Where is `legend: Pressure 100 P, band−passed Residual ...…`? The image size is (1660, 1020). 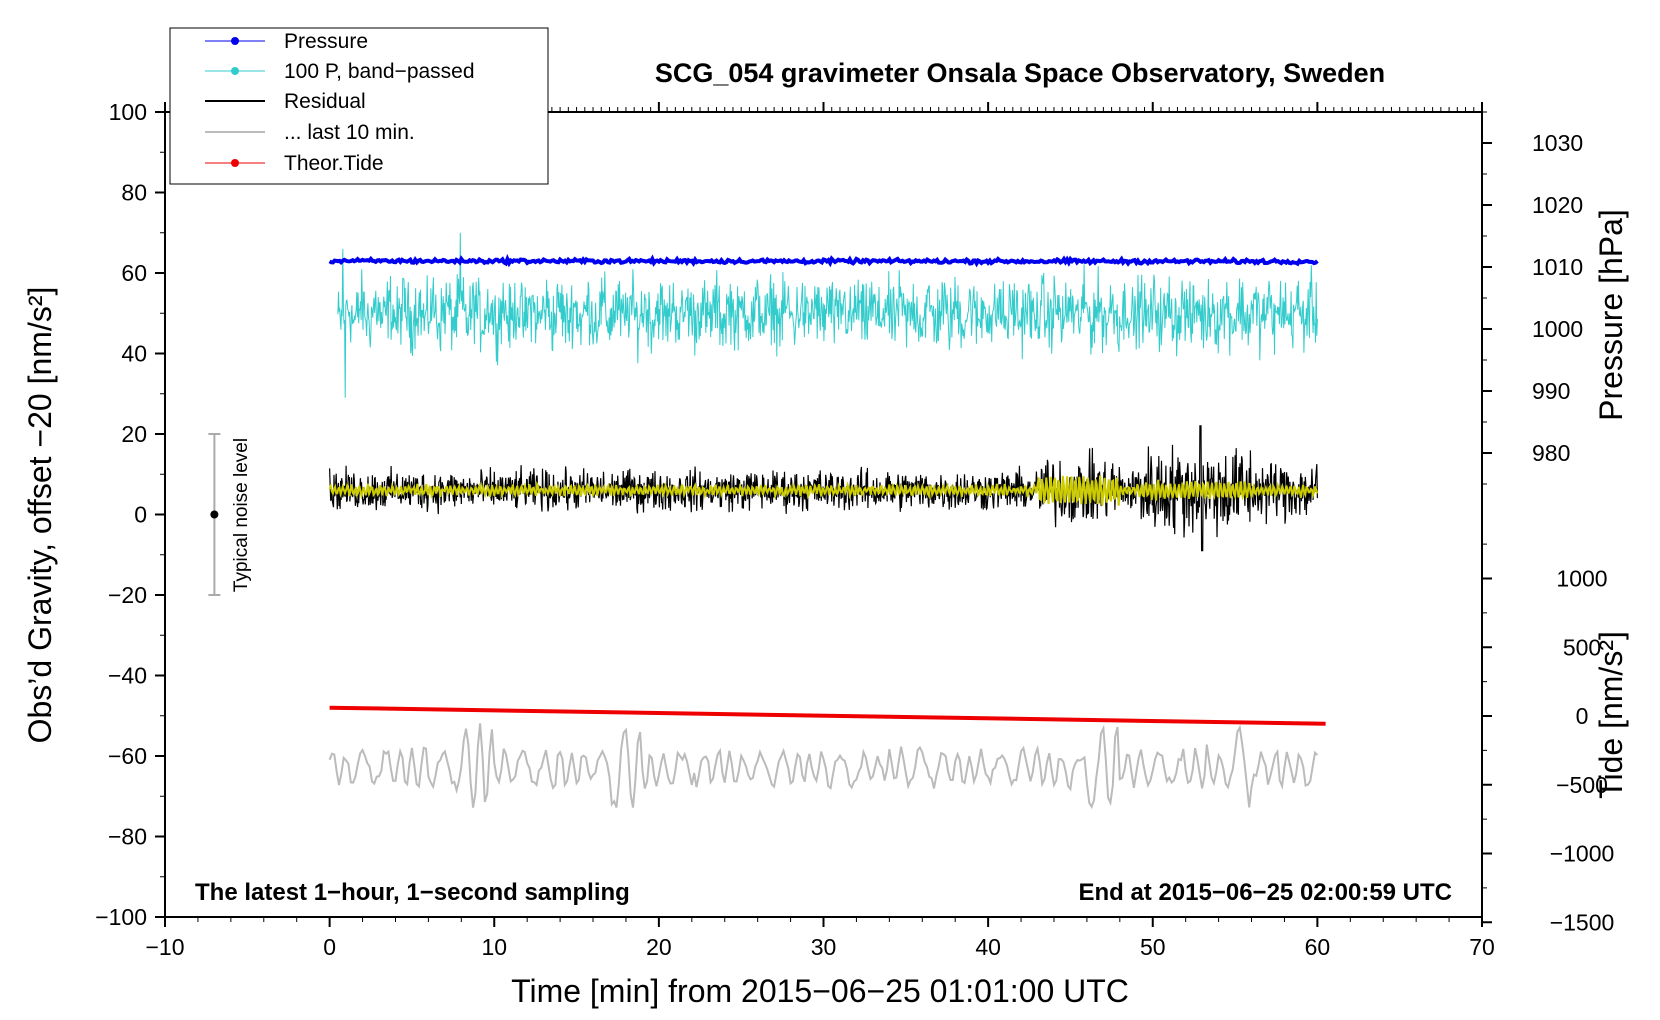
legend: Pressure 100 P, band−passed Residual ...… is located at coordinates (359, 106).